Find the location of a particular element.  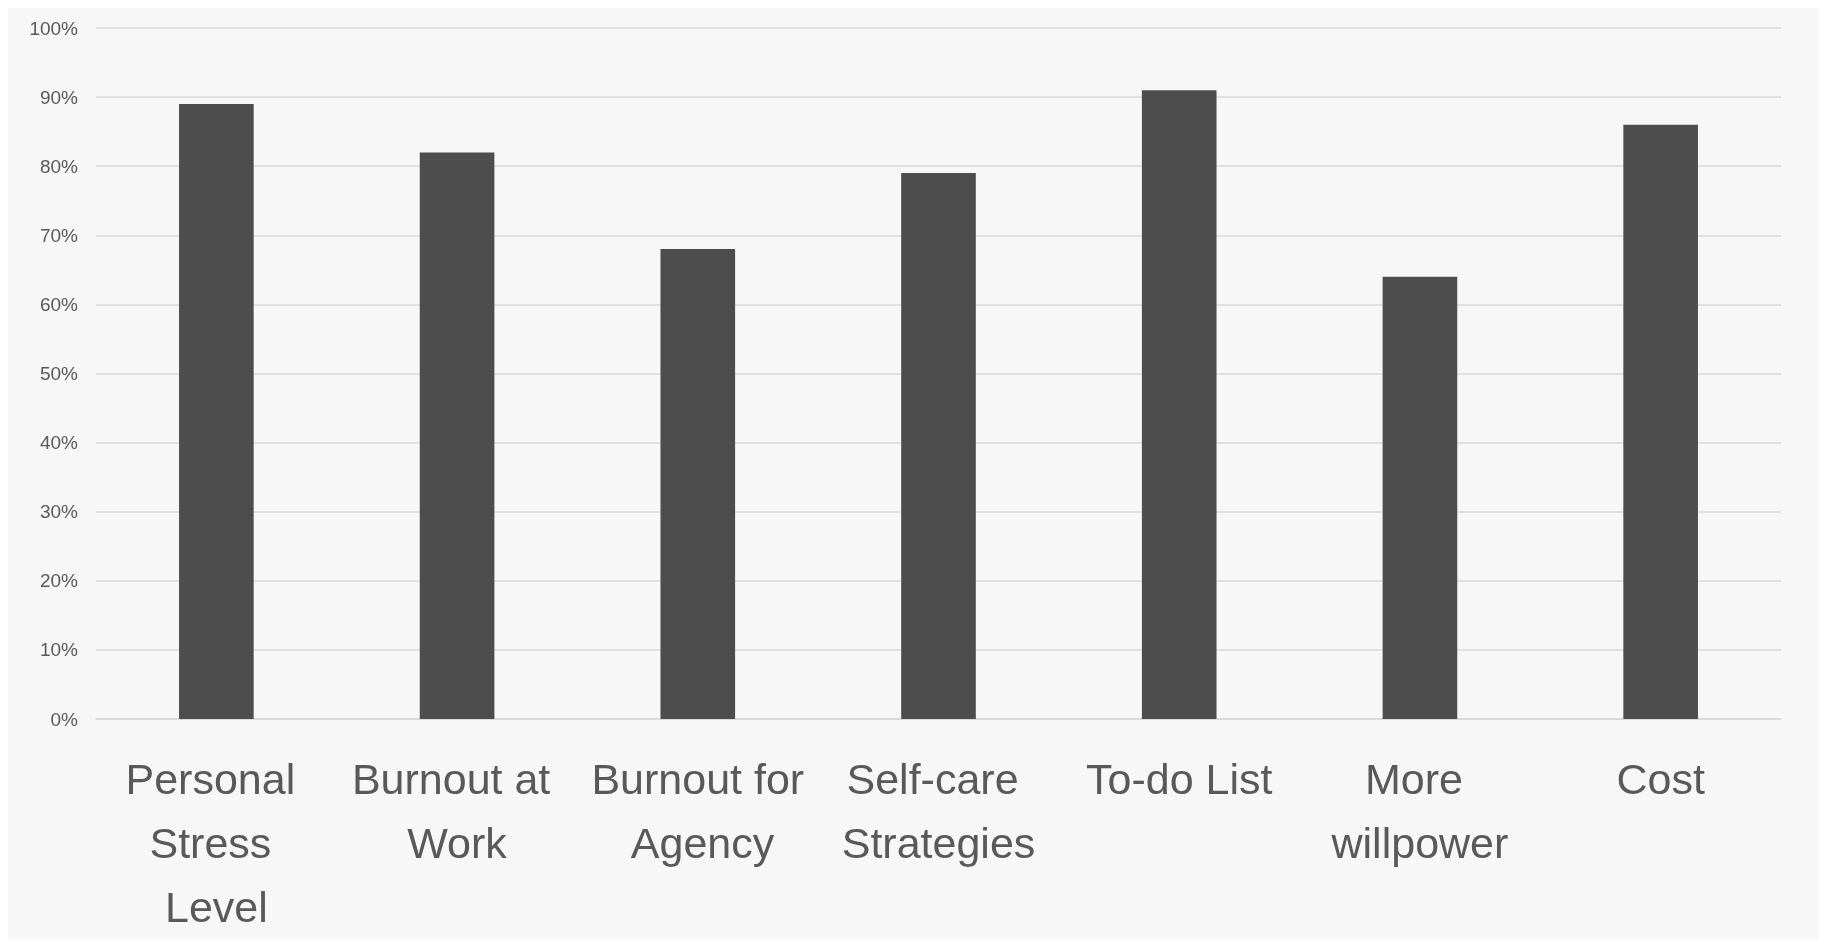

y-tick-label: 20% is located at coordinates (59, 581).